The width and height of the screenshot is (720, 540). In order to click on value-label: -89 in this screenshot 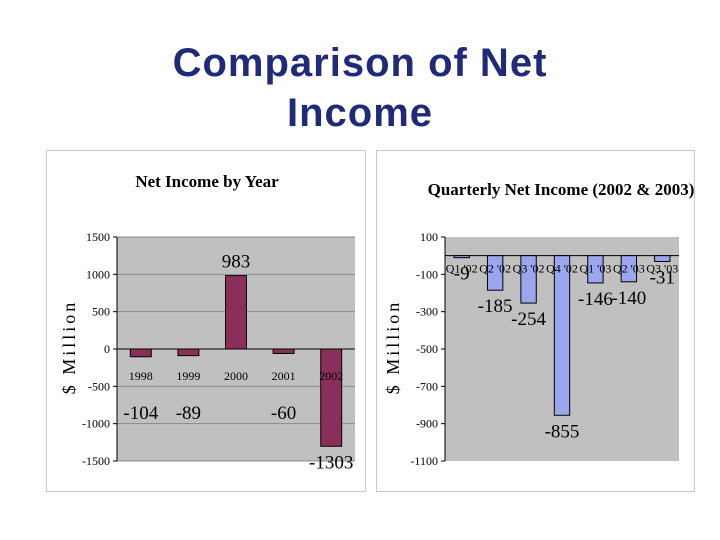, I will do `click(188, 413)`.